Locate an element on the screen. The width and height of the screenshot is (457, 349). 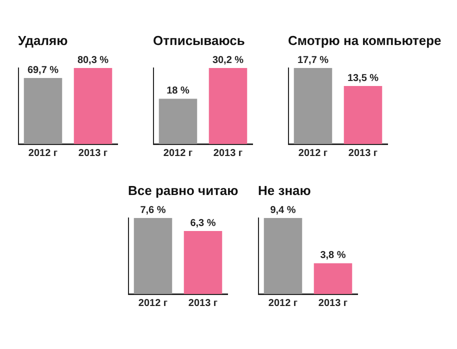
chart-title: Удаляю is located at coordinates (43, 40).